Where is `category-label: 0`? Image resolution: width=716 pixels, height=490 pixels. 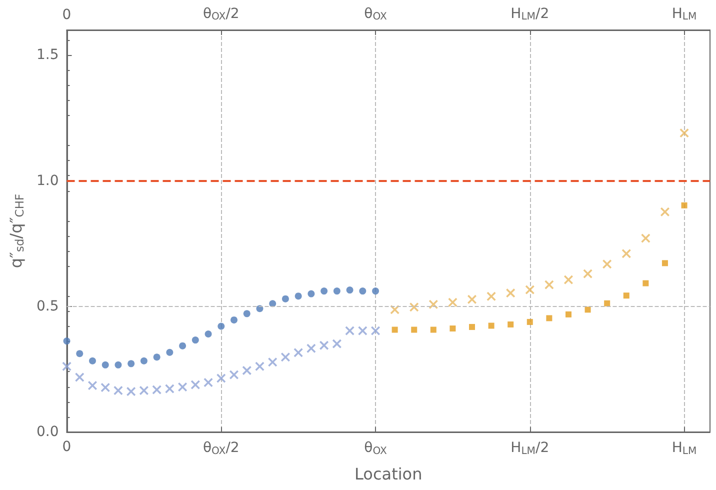
category-label: 0 is located at coordinates (67, 15).